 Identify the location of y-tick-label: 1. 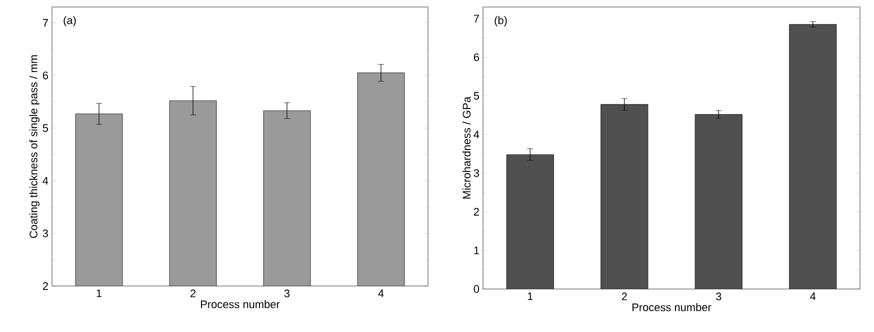
(476, 250).